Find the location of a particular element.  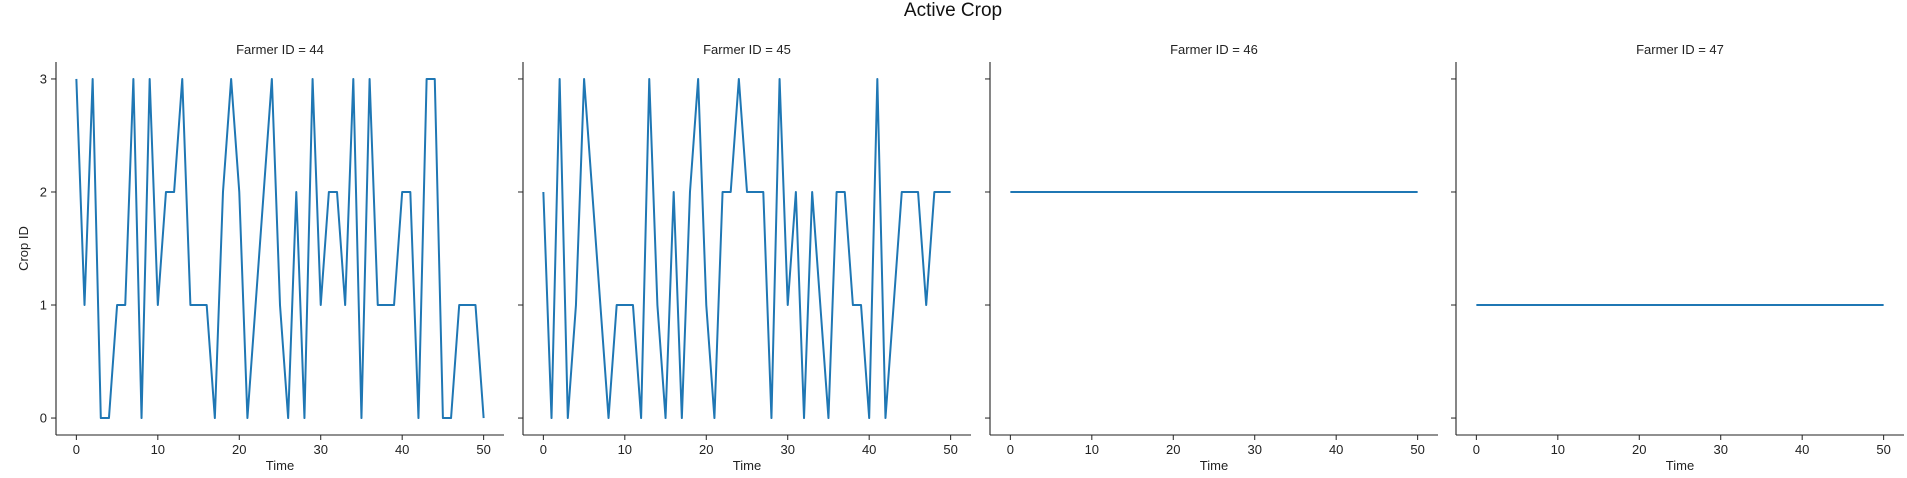

panel-title: Farmer ID = 44 is located at coordinates (280, 49).